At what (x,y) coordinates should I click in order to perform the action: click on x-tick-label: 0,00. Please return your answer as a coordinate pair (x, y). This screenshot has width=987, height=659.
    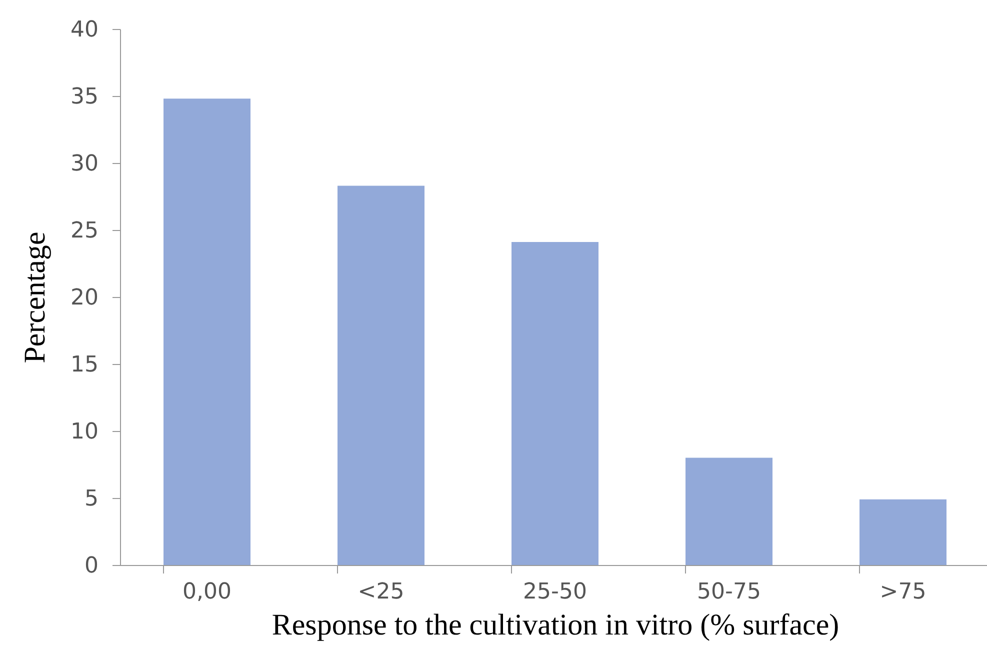
    Looking at the image, I should click on (207, 592).